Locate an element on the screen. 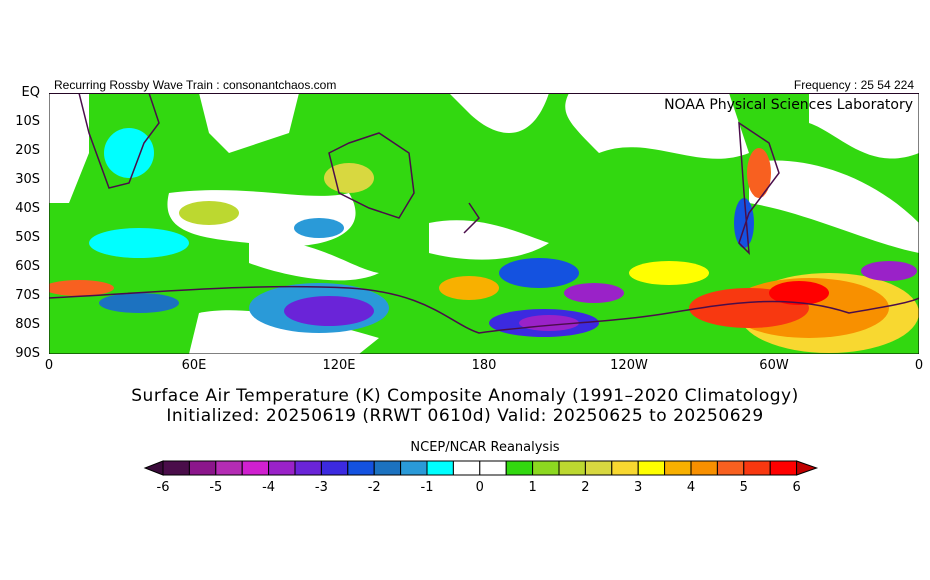 The image size is (930, 580). lon-label: 180 is located at coordinates (484, 365).